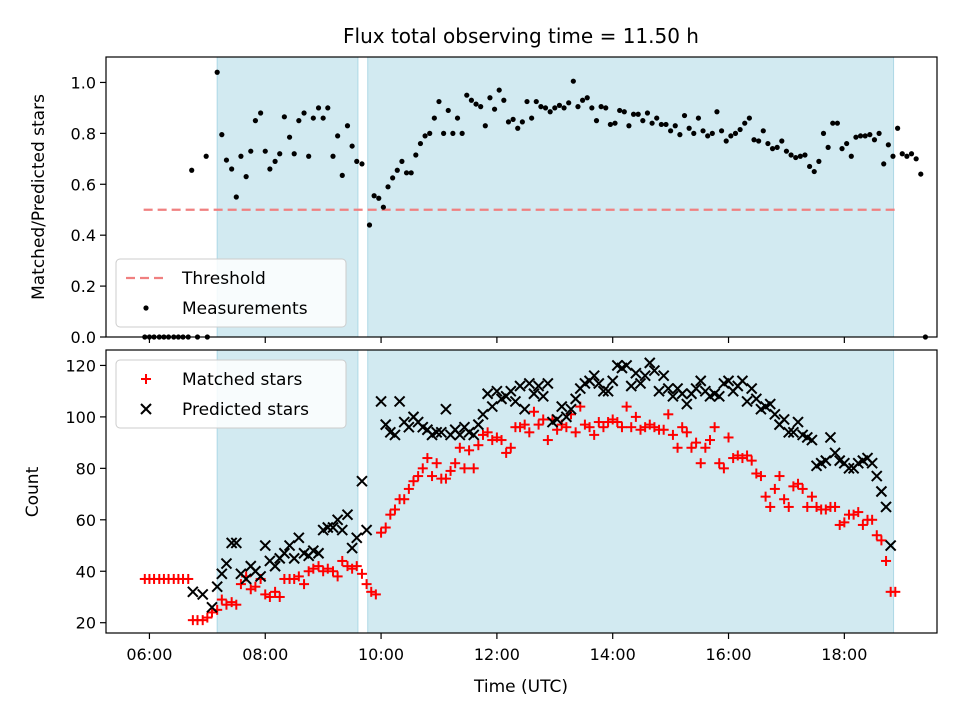 This screenshot has width=960, height=720. I want to click on y-tick-label-4: 100, so click(80, 417).